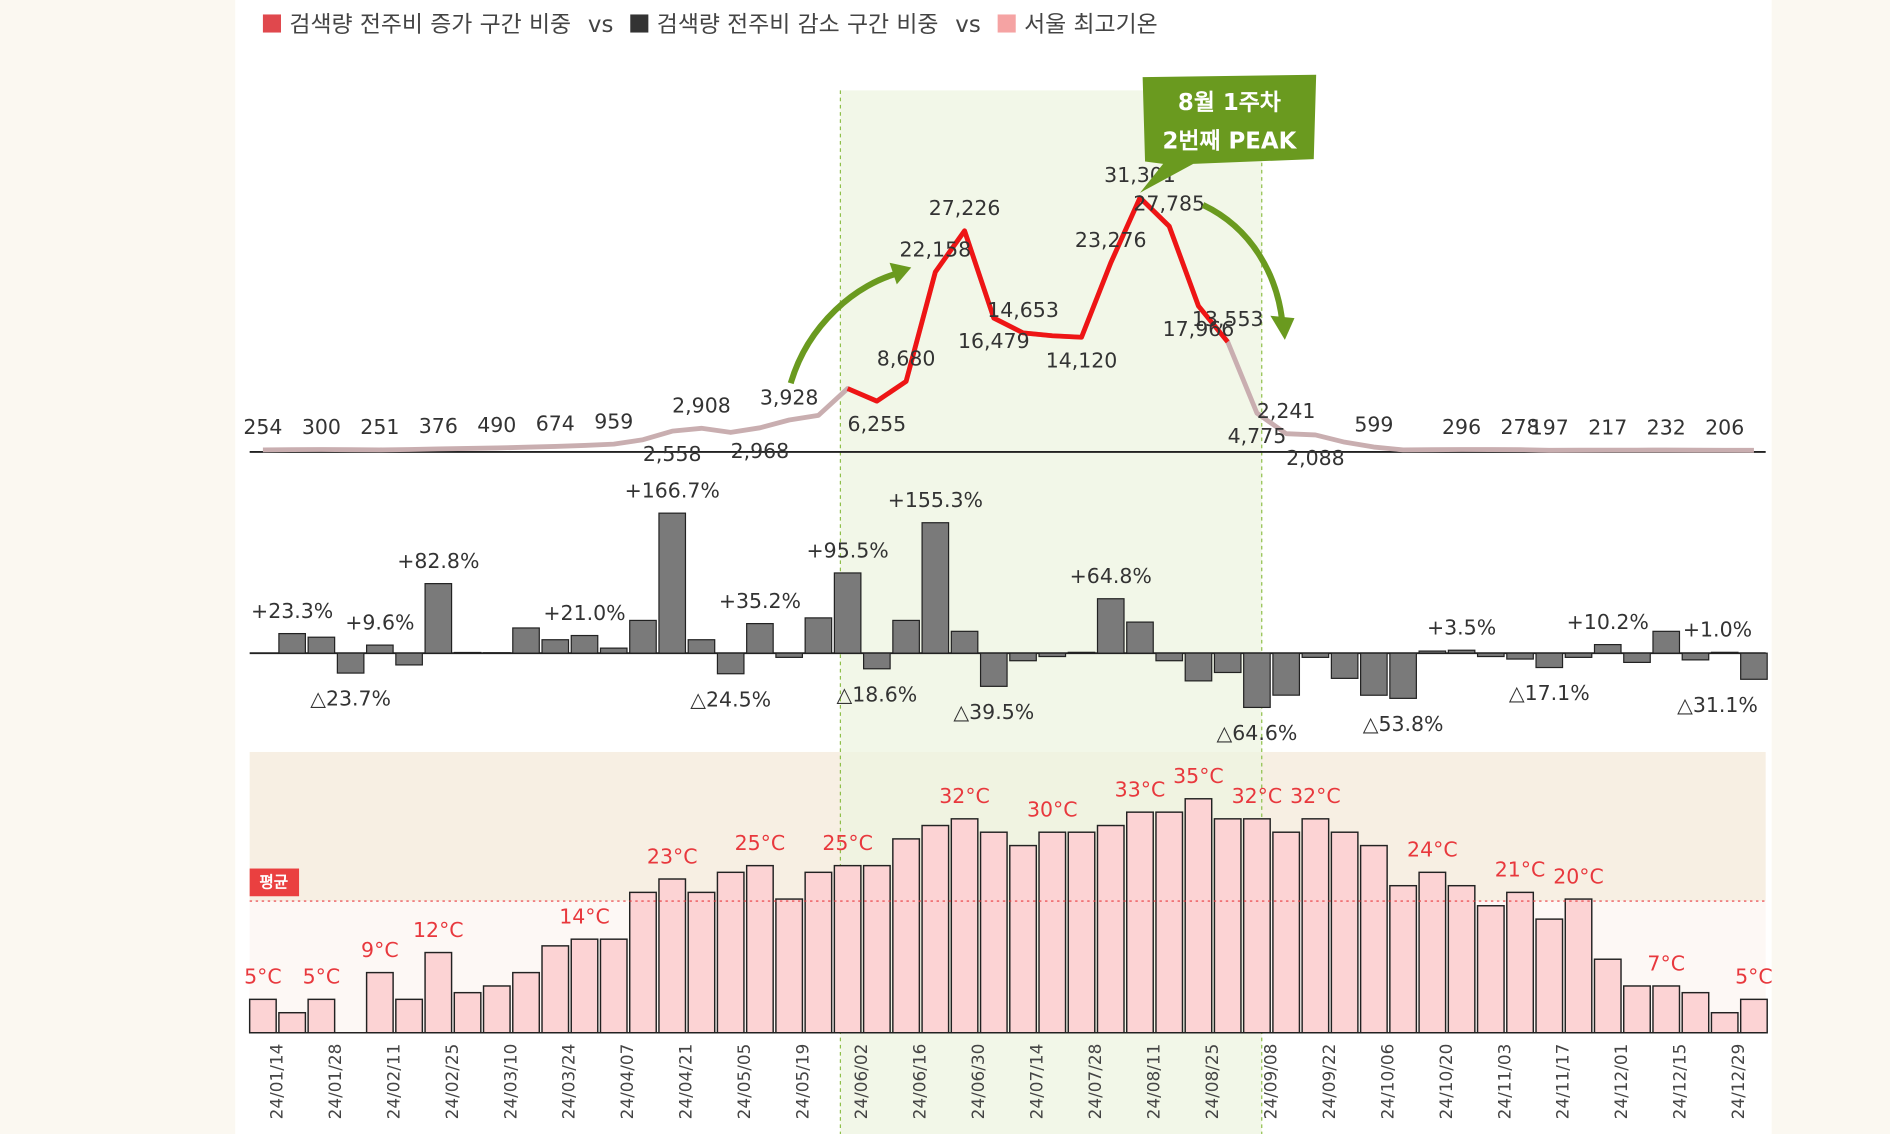 This screenshot has width=1890, height=1134. Describe the element at coordinates (1111, 576) in the screenshot. I see `change-label: +64.8%` at that location.